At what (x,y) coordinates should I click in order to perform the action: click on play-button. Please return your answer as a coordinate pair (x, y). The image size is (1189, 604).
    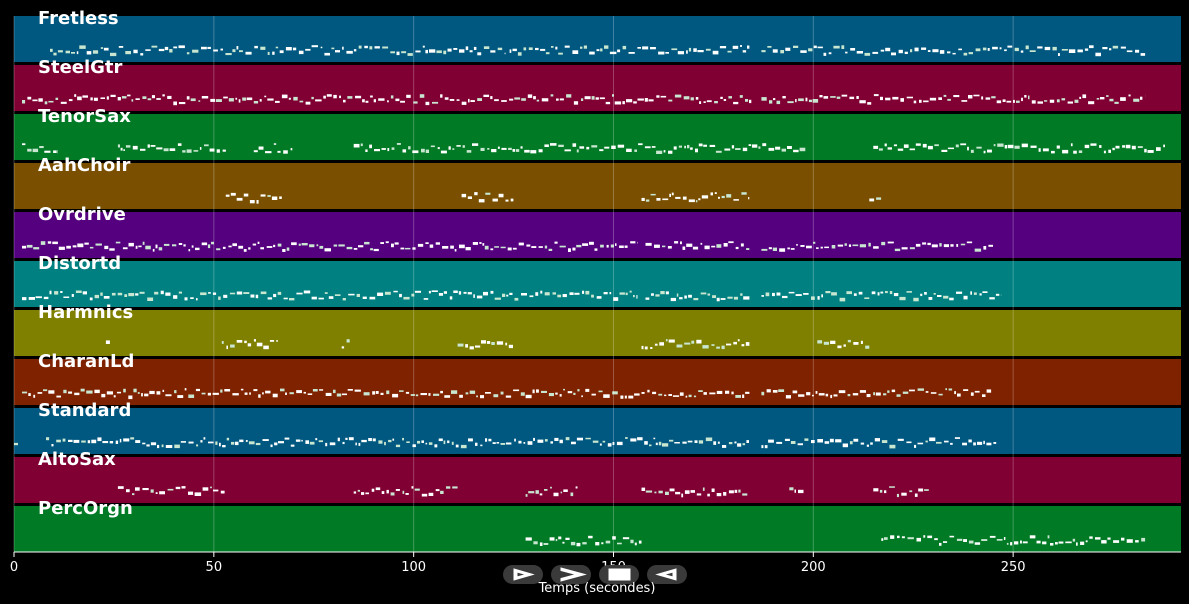
    Looking at the image, I should click on (523, 574).